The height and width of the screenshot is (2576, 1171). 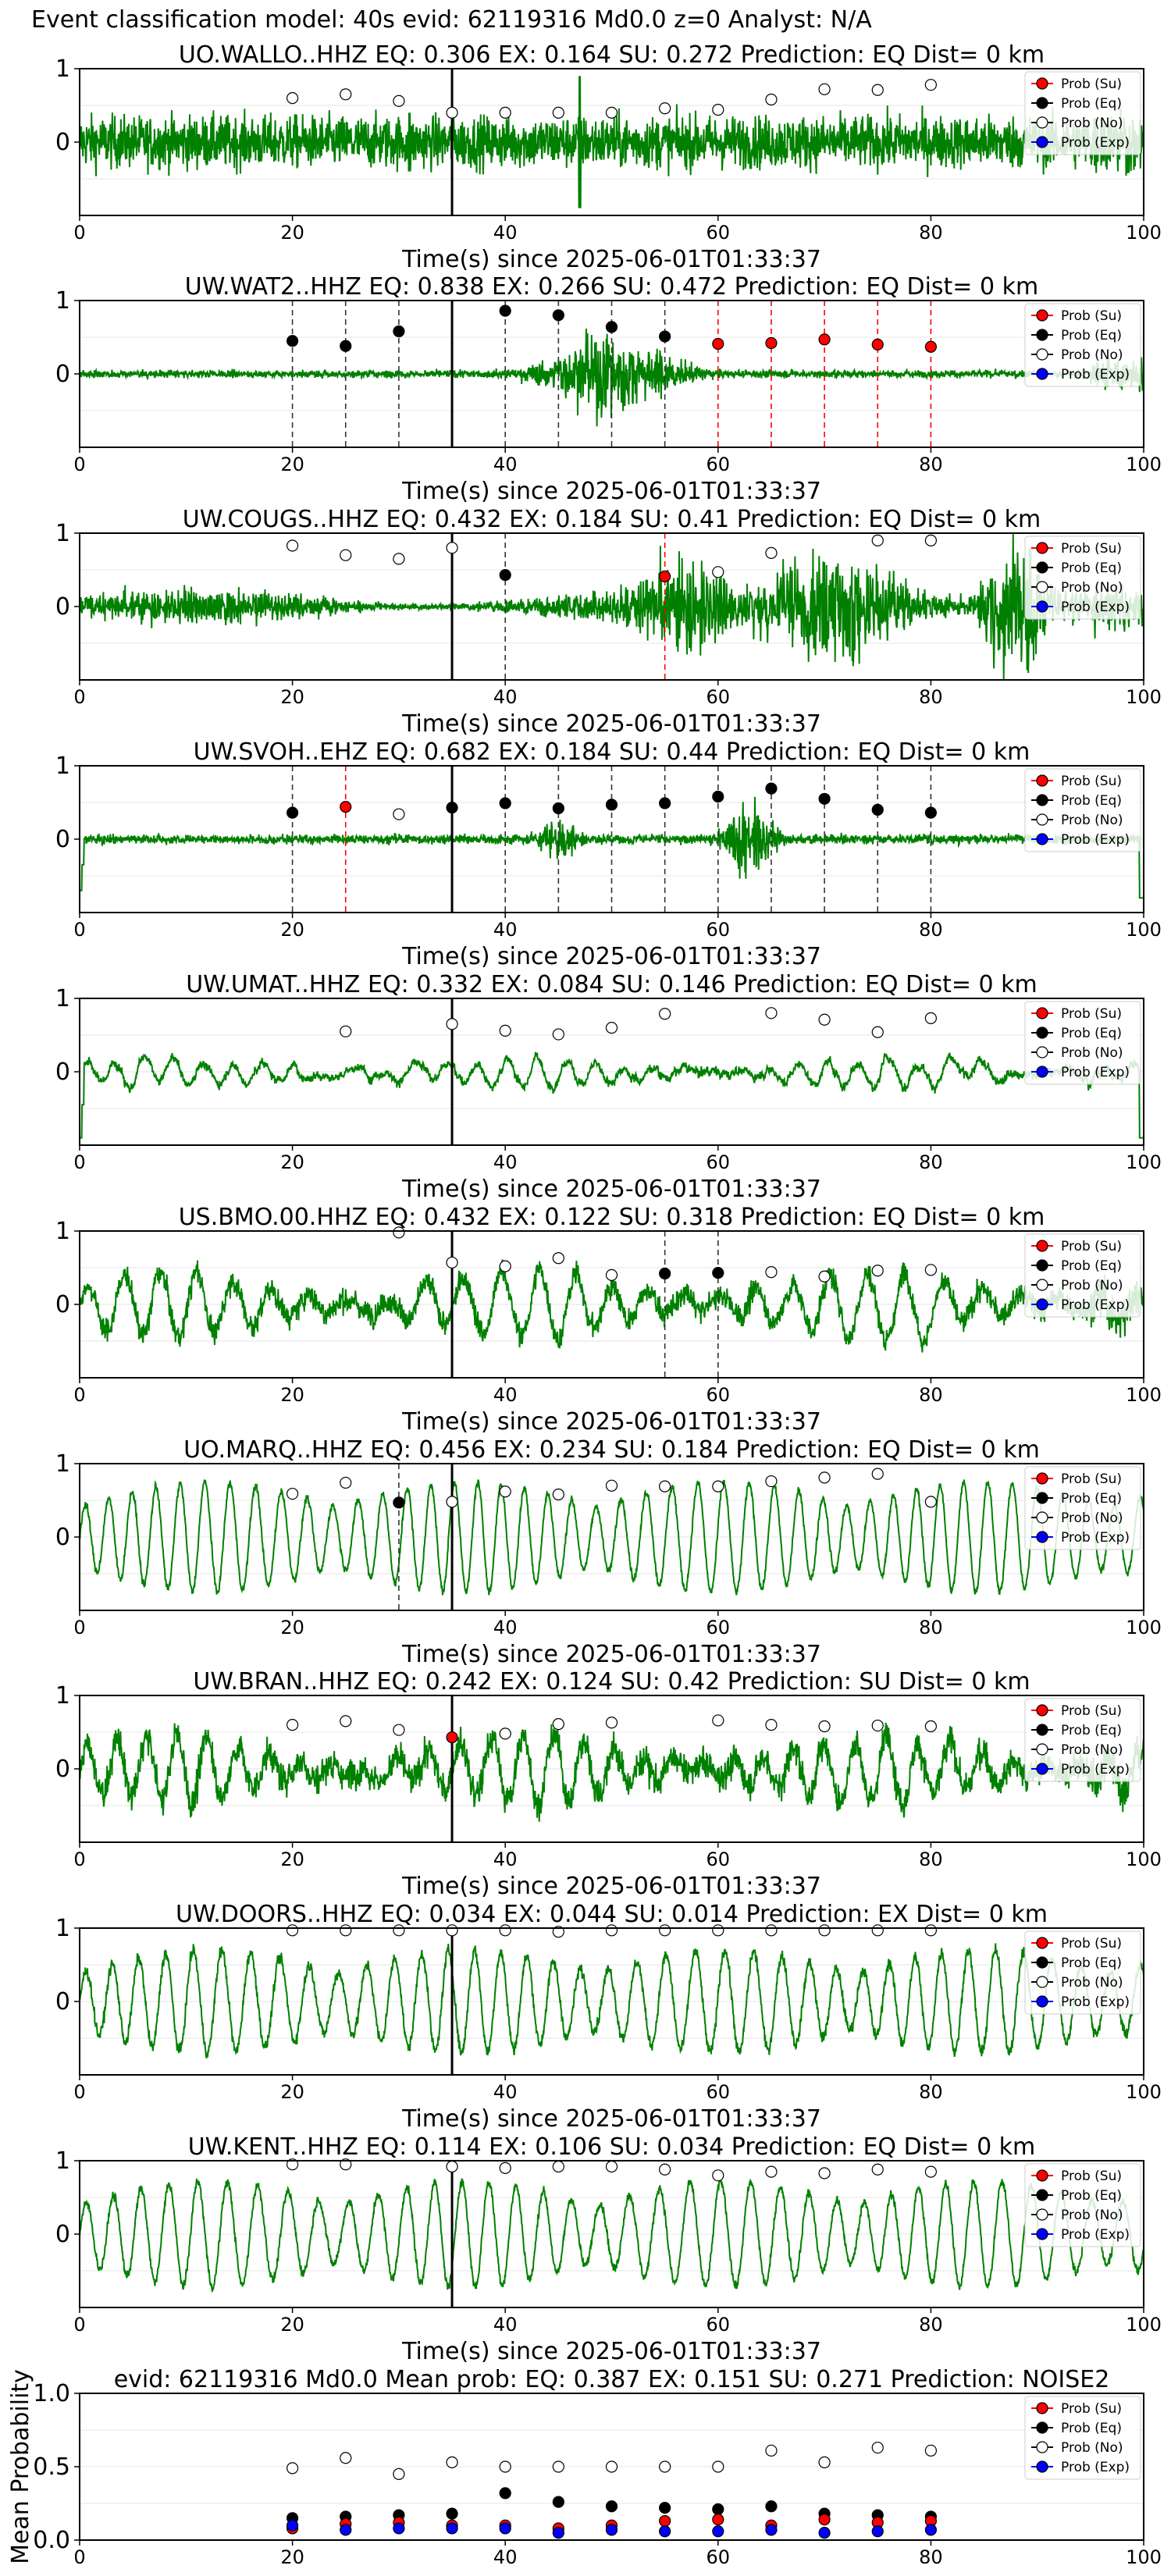 What do you see at coordinates (292, 1627) in the screenshot?
I see `x-tick-label: 20` at bounding box center [292, 1627].